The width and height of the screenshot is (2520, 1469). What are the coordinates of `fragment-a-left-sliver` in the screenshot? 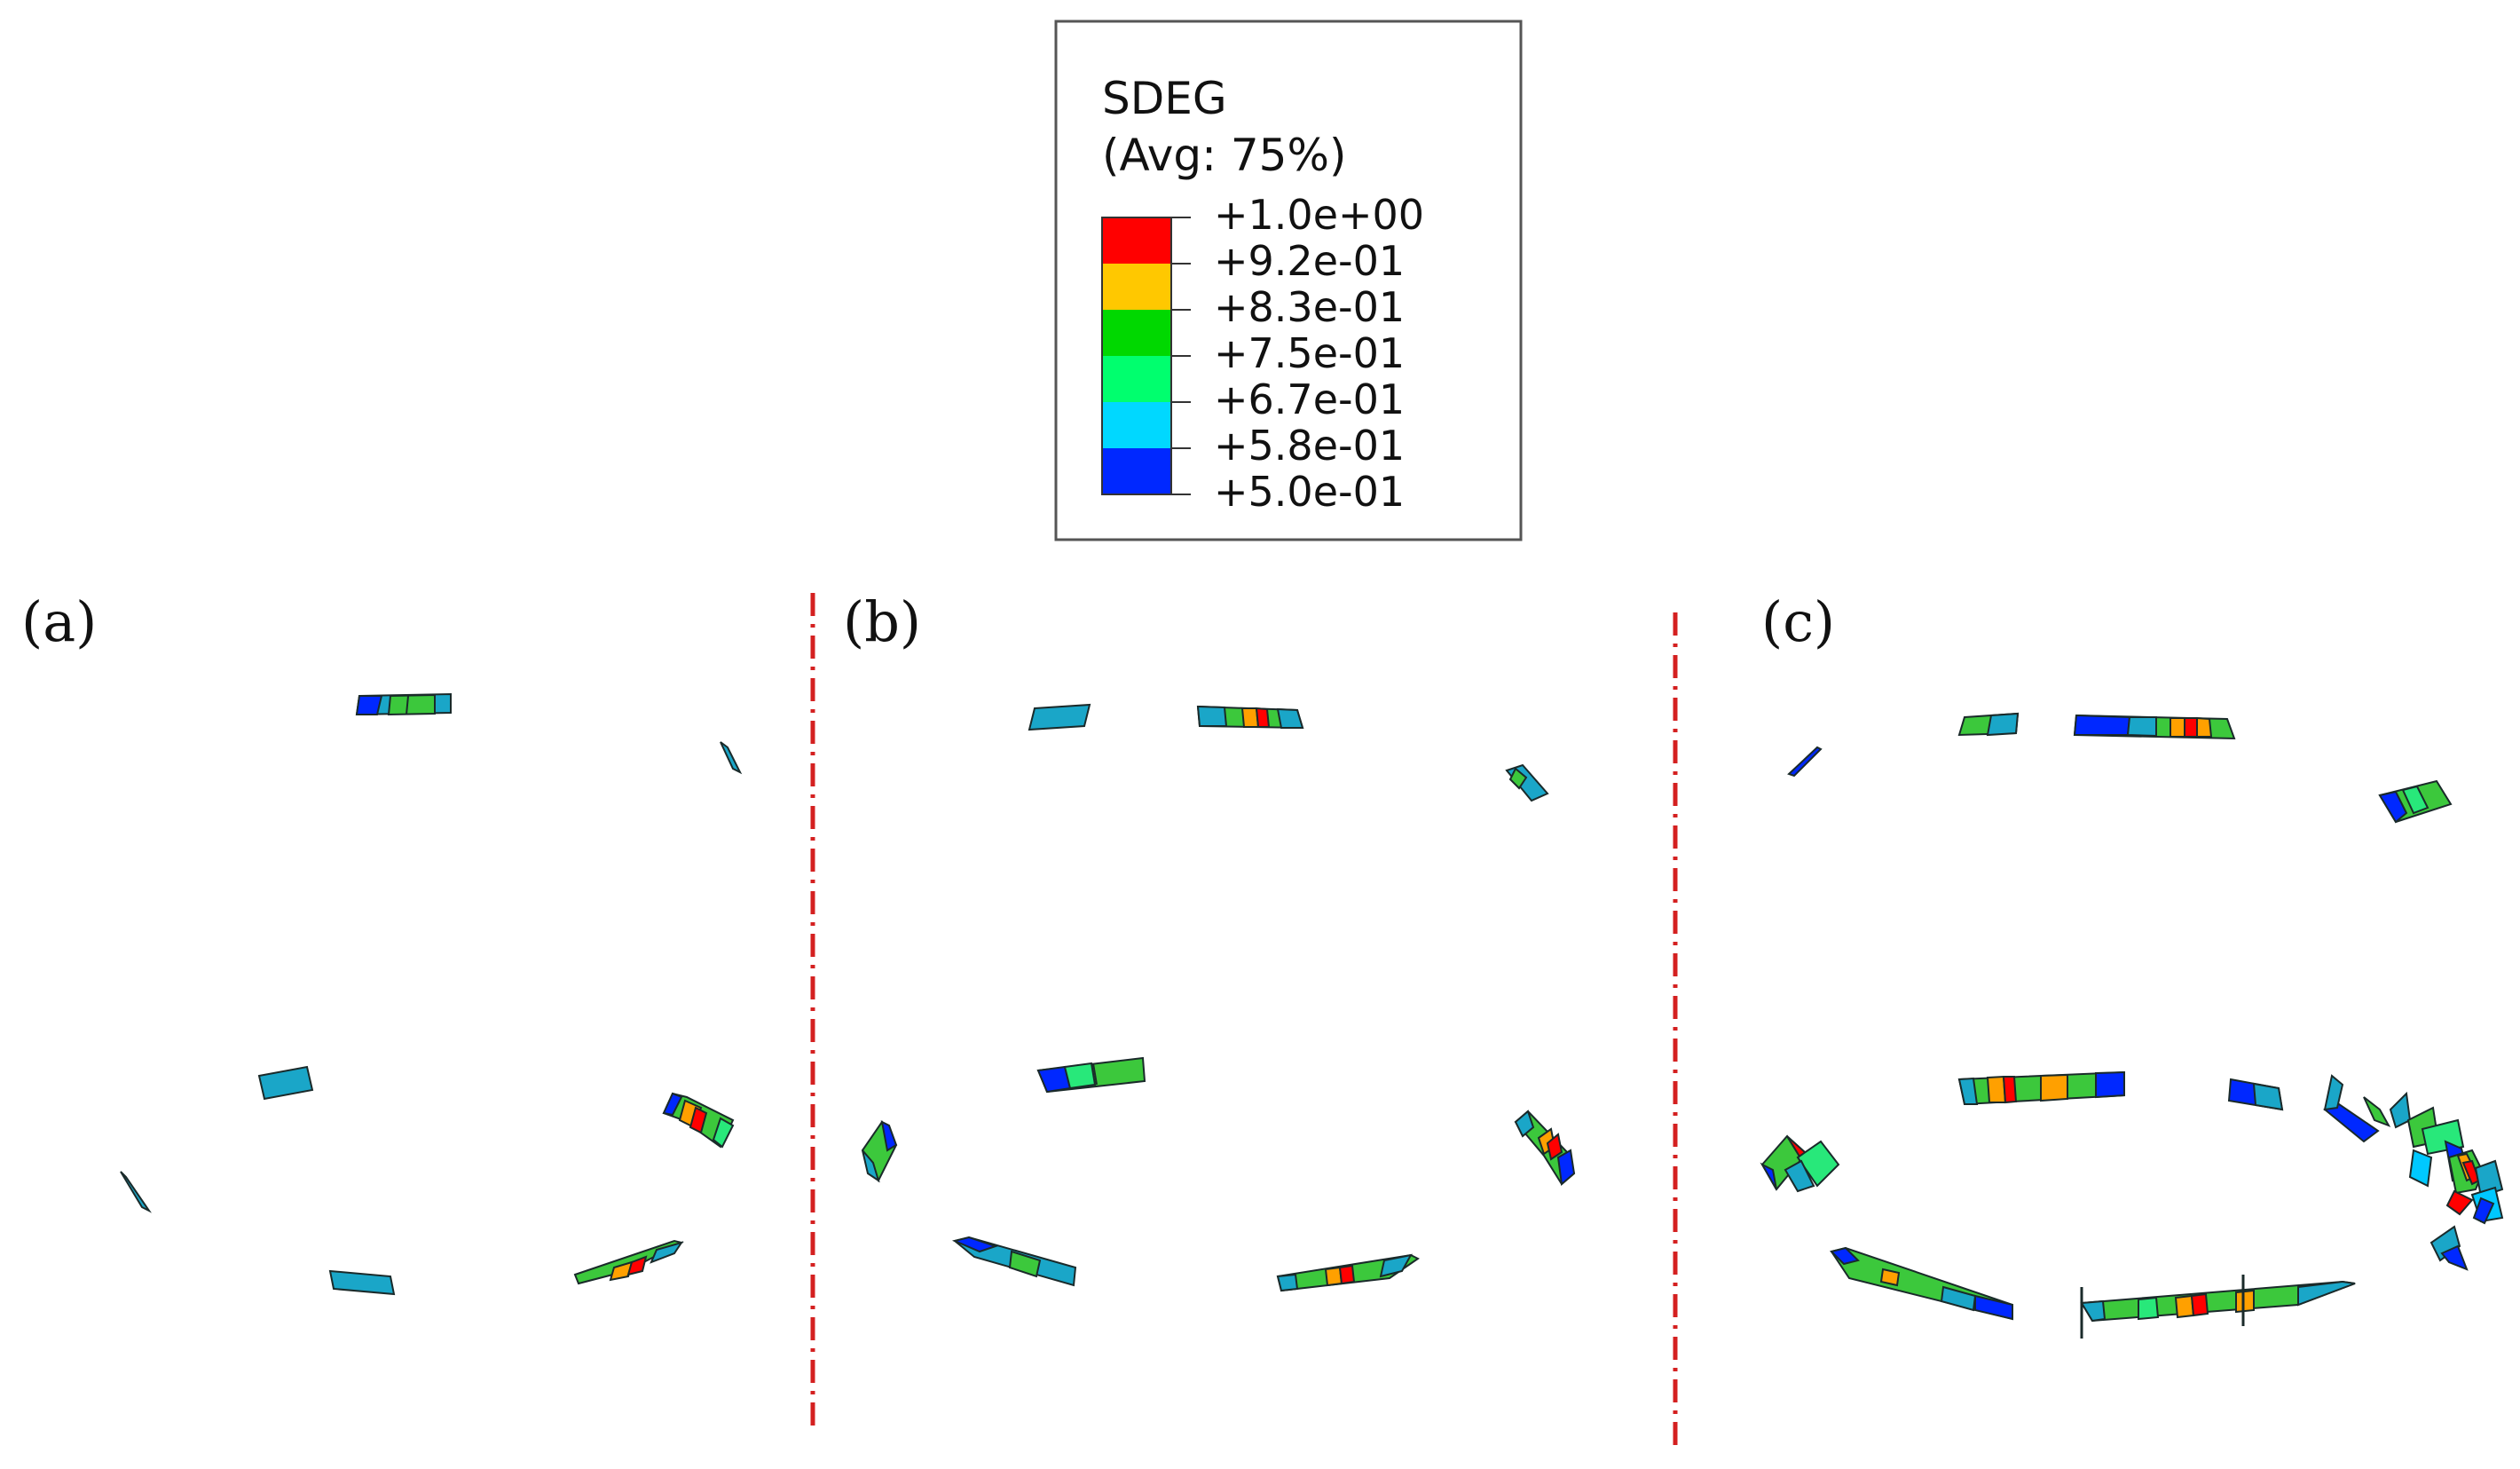 It's located at (137, 1192).